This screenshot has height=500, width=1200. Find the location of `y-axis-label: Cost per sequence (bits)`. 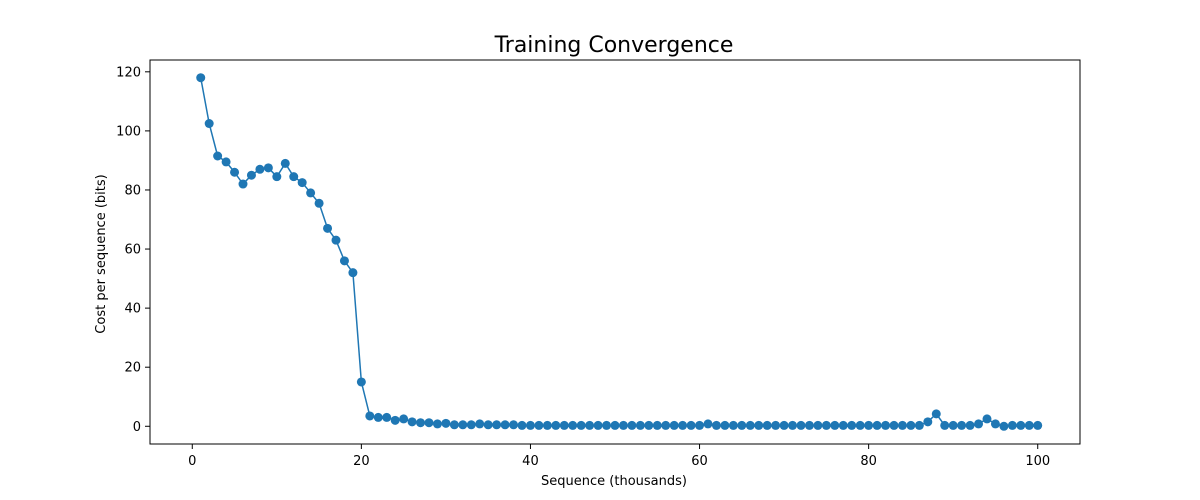

y-axis-label: Cost per sequence (bits) is located at coordinates (101, 253).